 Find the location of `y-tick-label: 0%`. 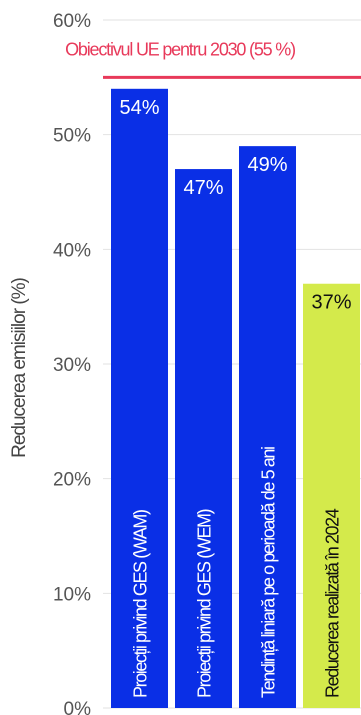

y-tick-label: 0% is located at coordinates (78, 707).